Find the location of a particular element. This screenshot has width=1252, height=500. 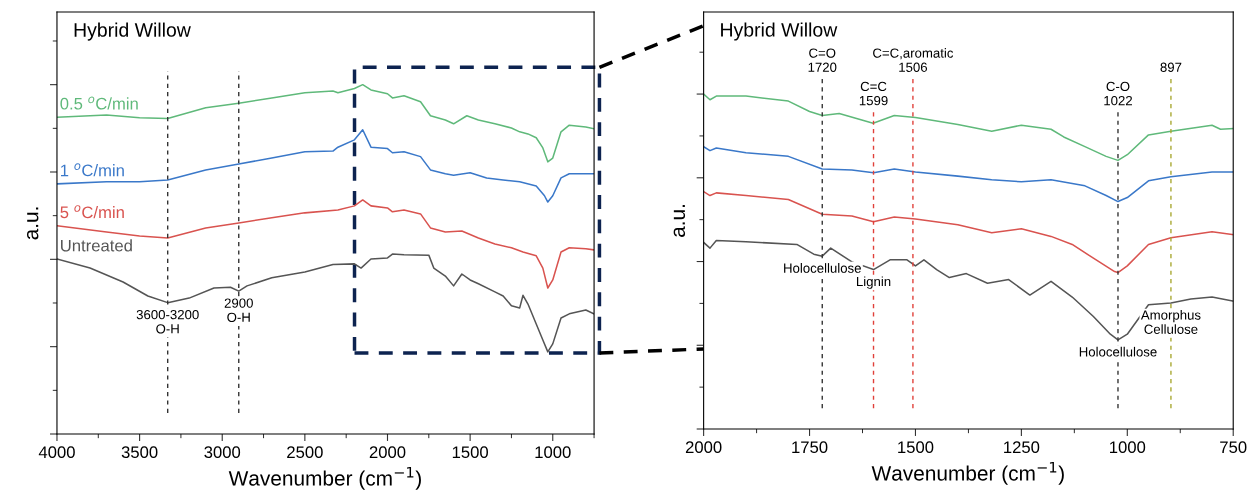

series-label: 1 $^{o}$C/min is located at coordinates (92, 170).